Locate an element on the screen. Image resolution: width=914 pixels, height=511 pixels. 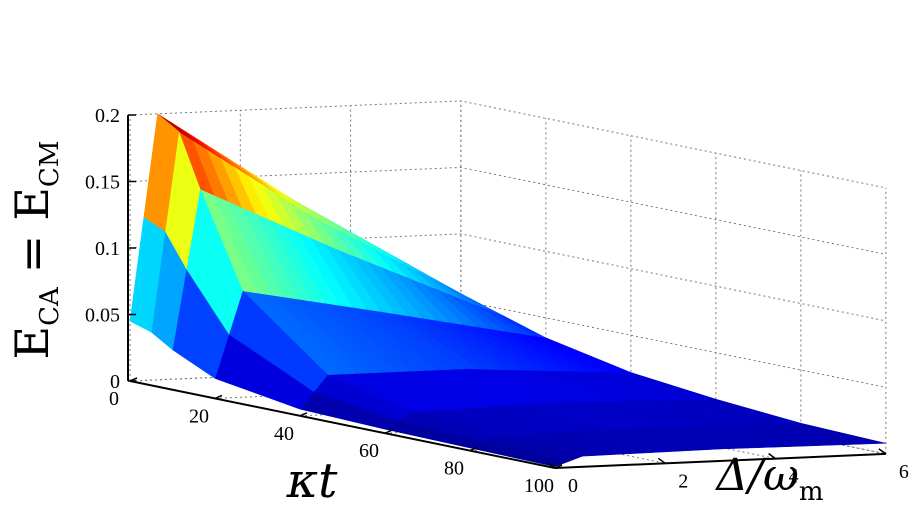
y-tick-labels: 0 2 4 6 is located at coordinates (728, 472).